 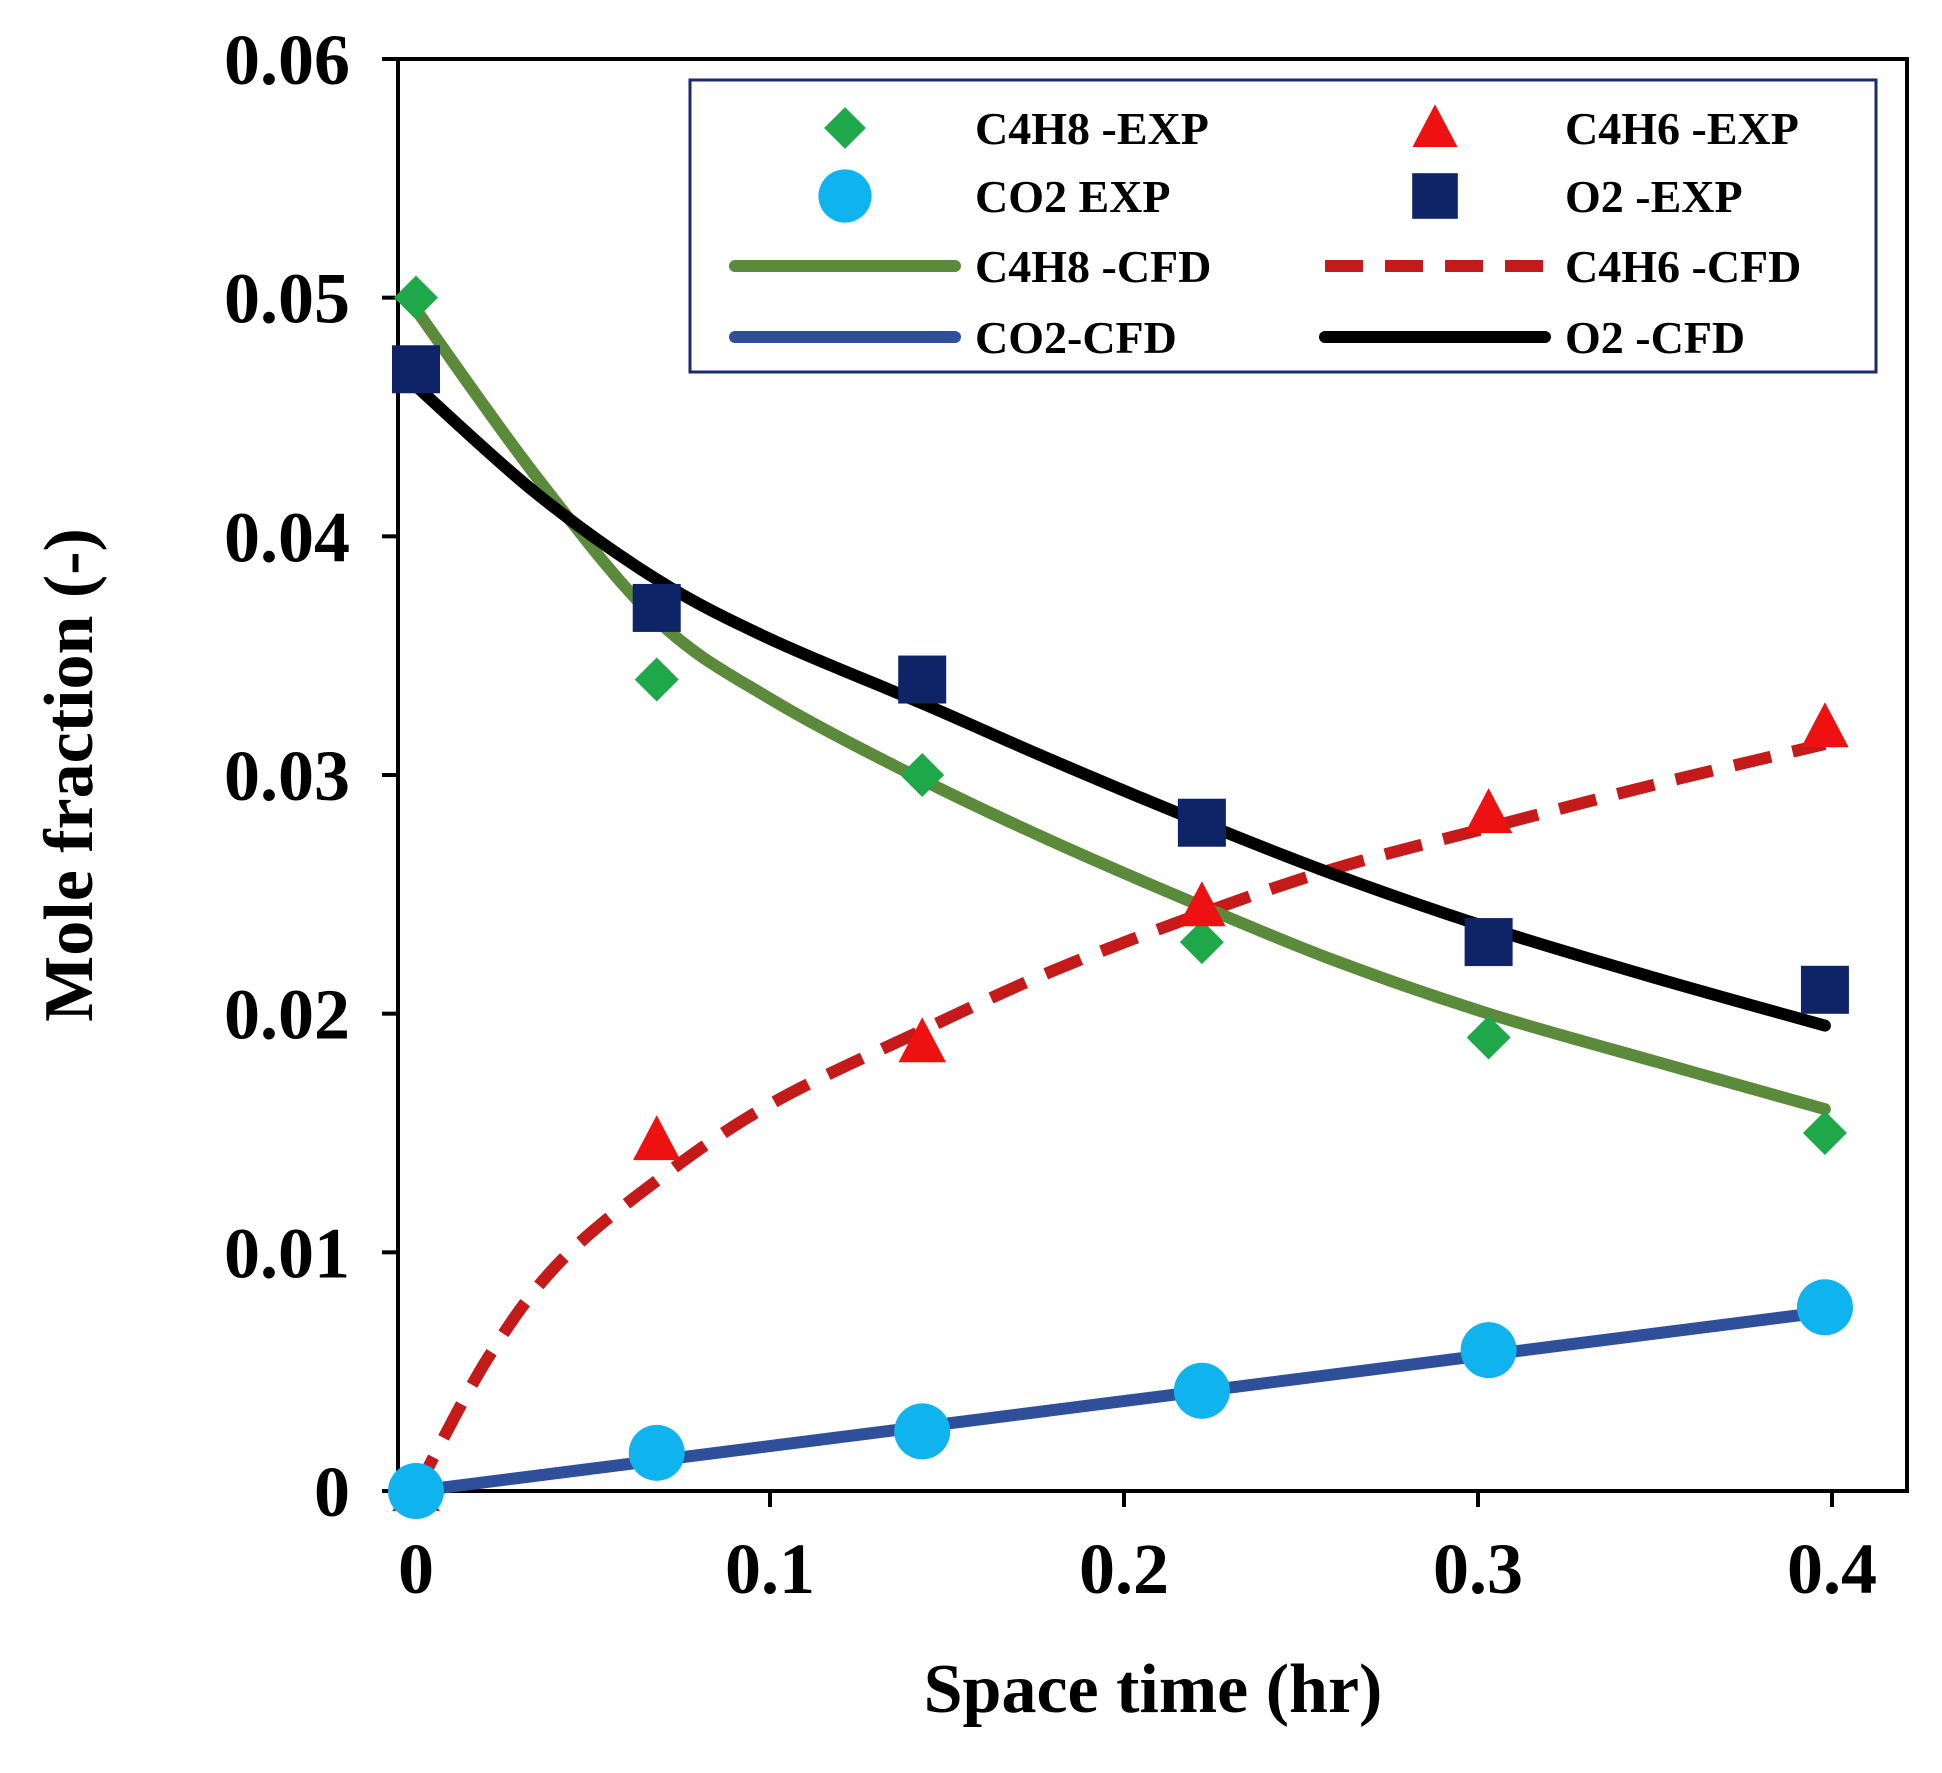 What do you see at coordinates (1093, 266) in the screenshot?
I see `legend-label: C4H8 -CFD` at bounding box center [1093, 266].